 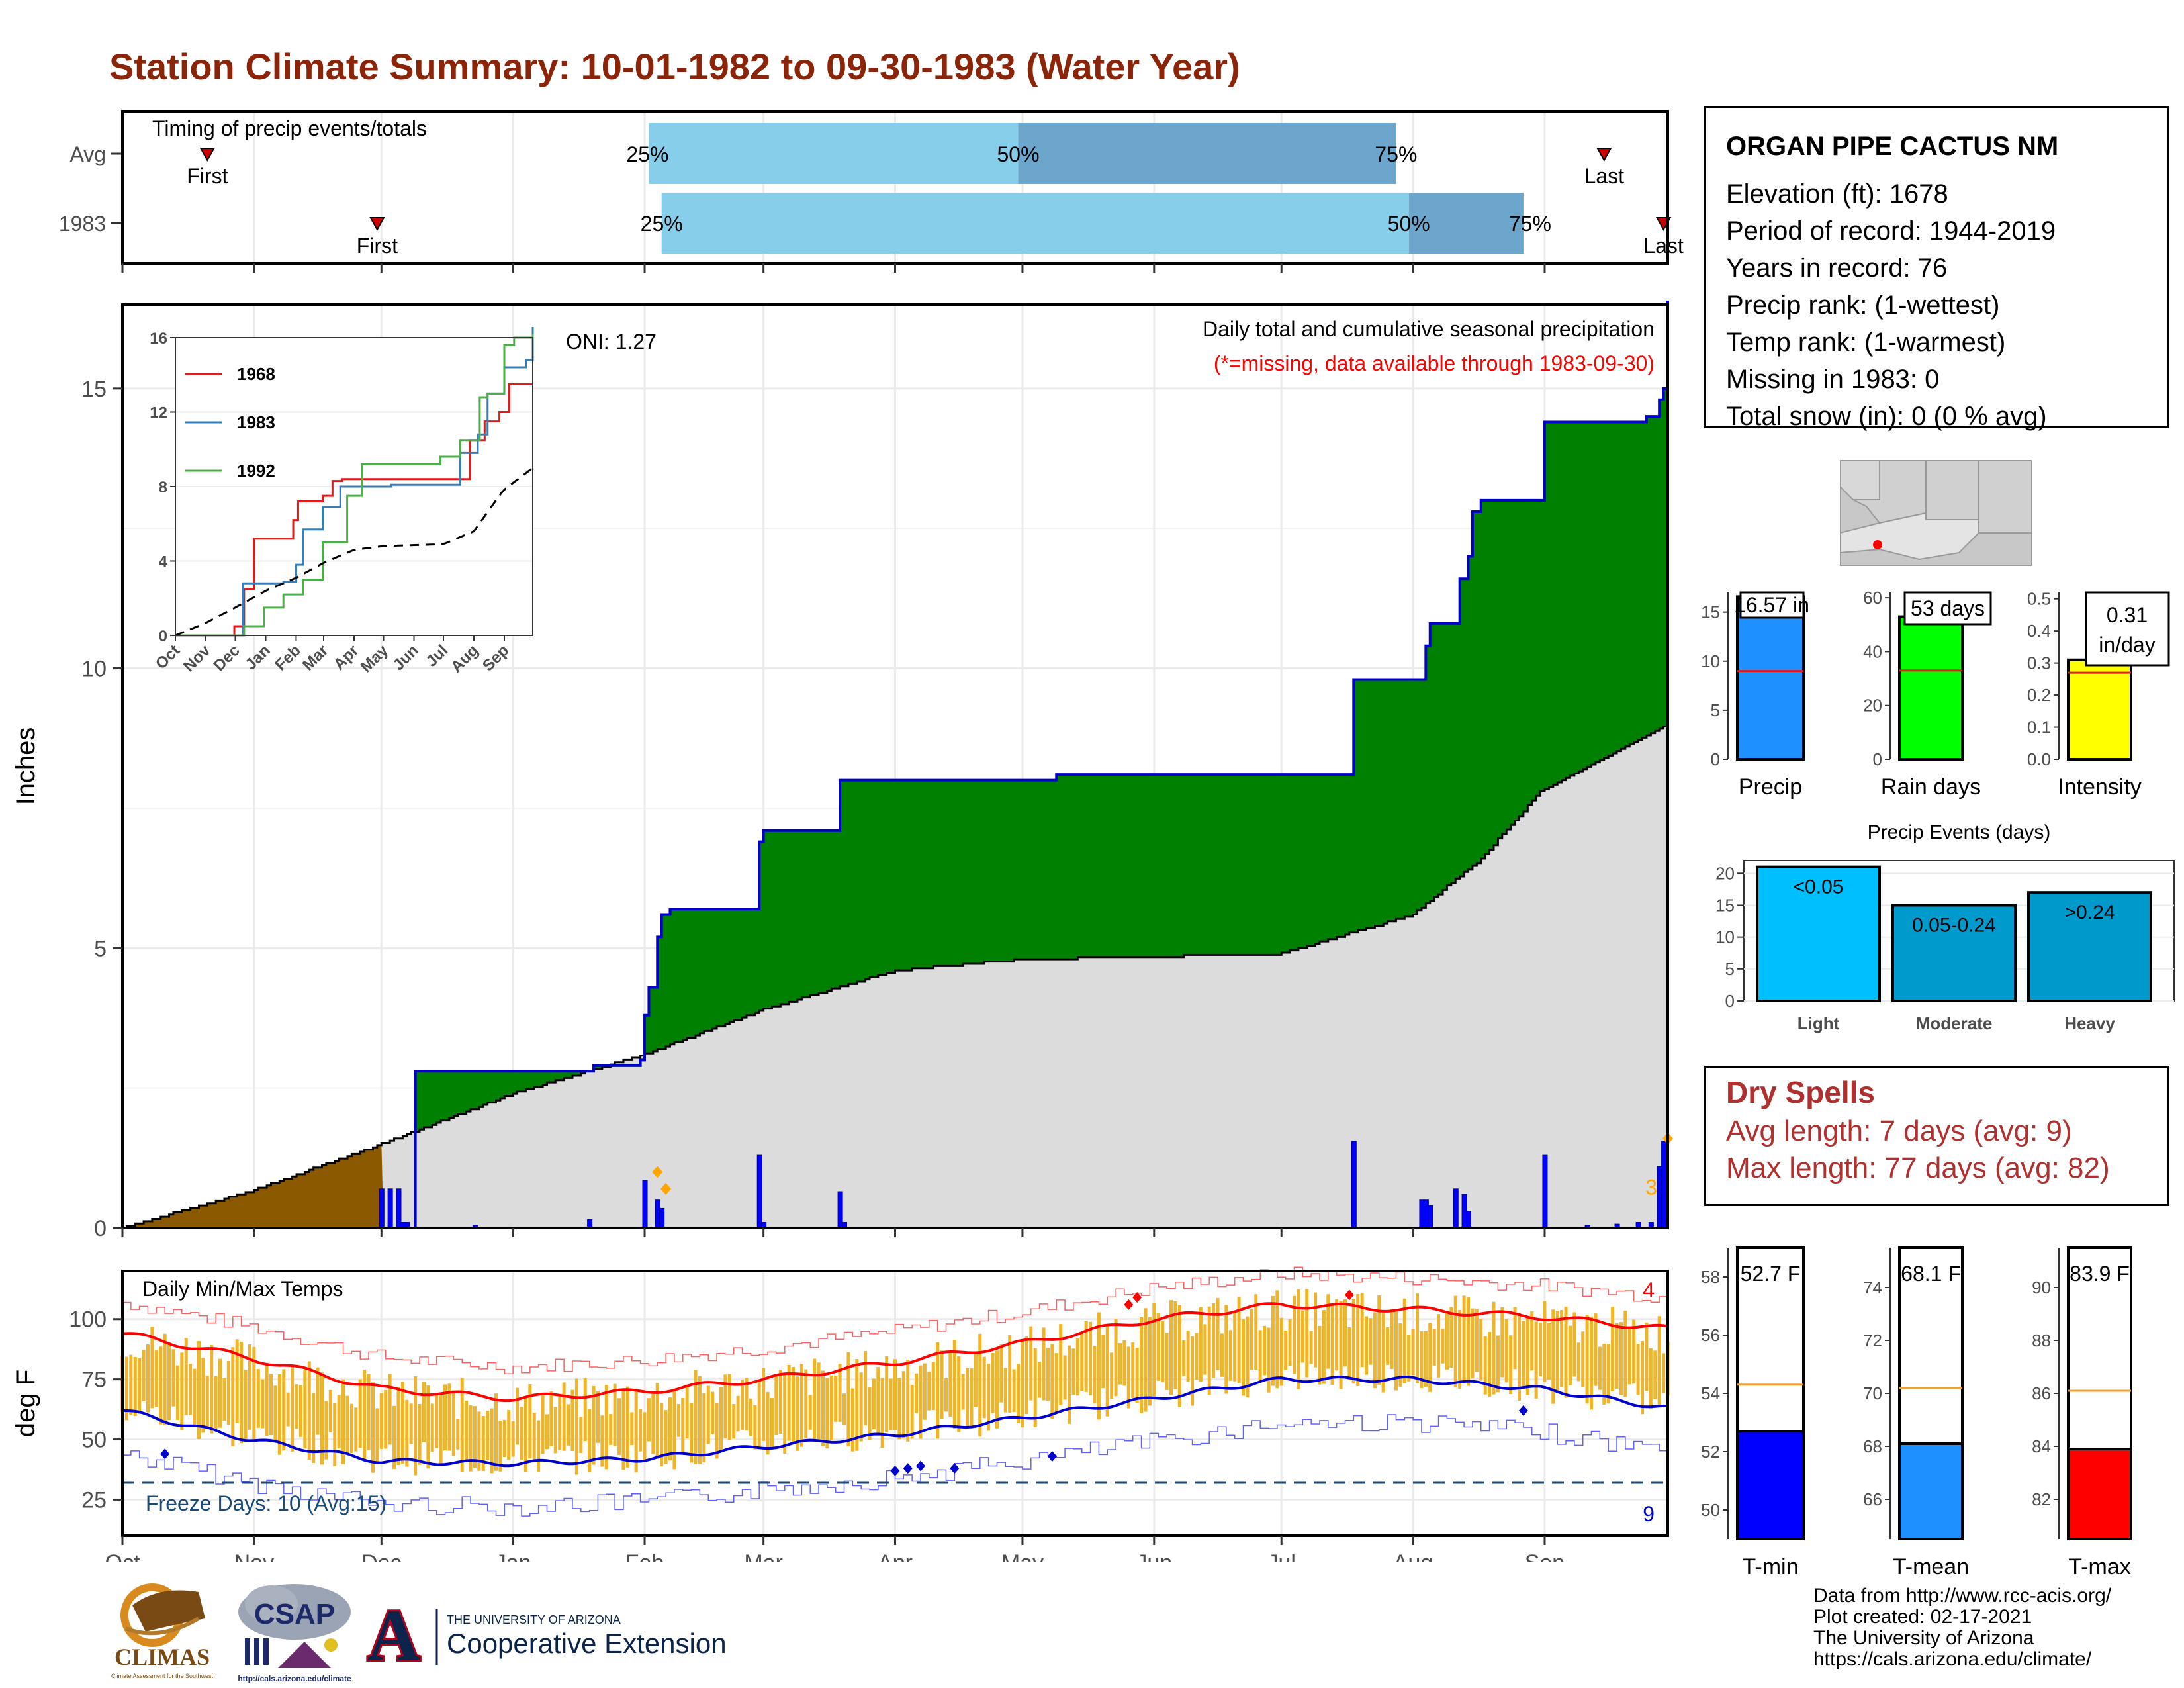 I want to click on temp-record-max-line, so click(x=895, y=1320).